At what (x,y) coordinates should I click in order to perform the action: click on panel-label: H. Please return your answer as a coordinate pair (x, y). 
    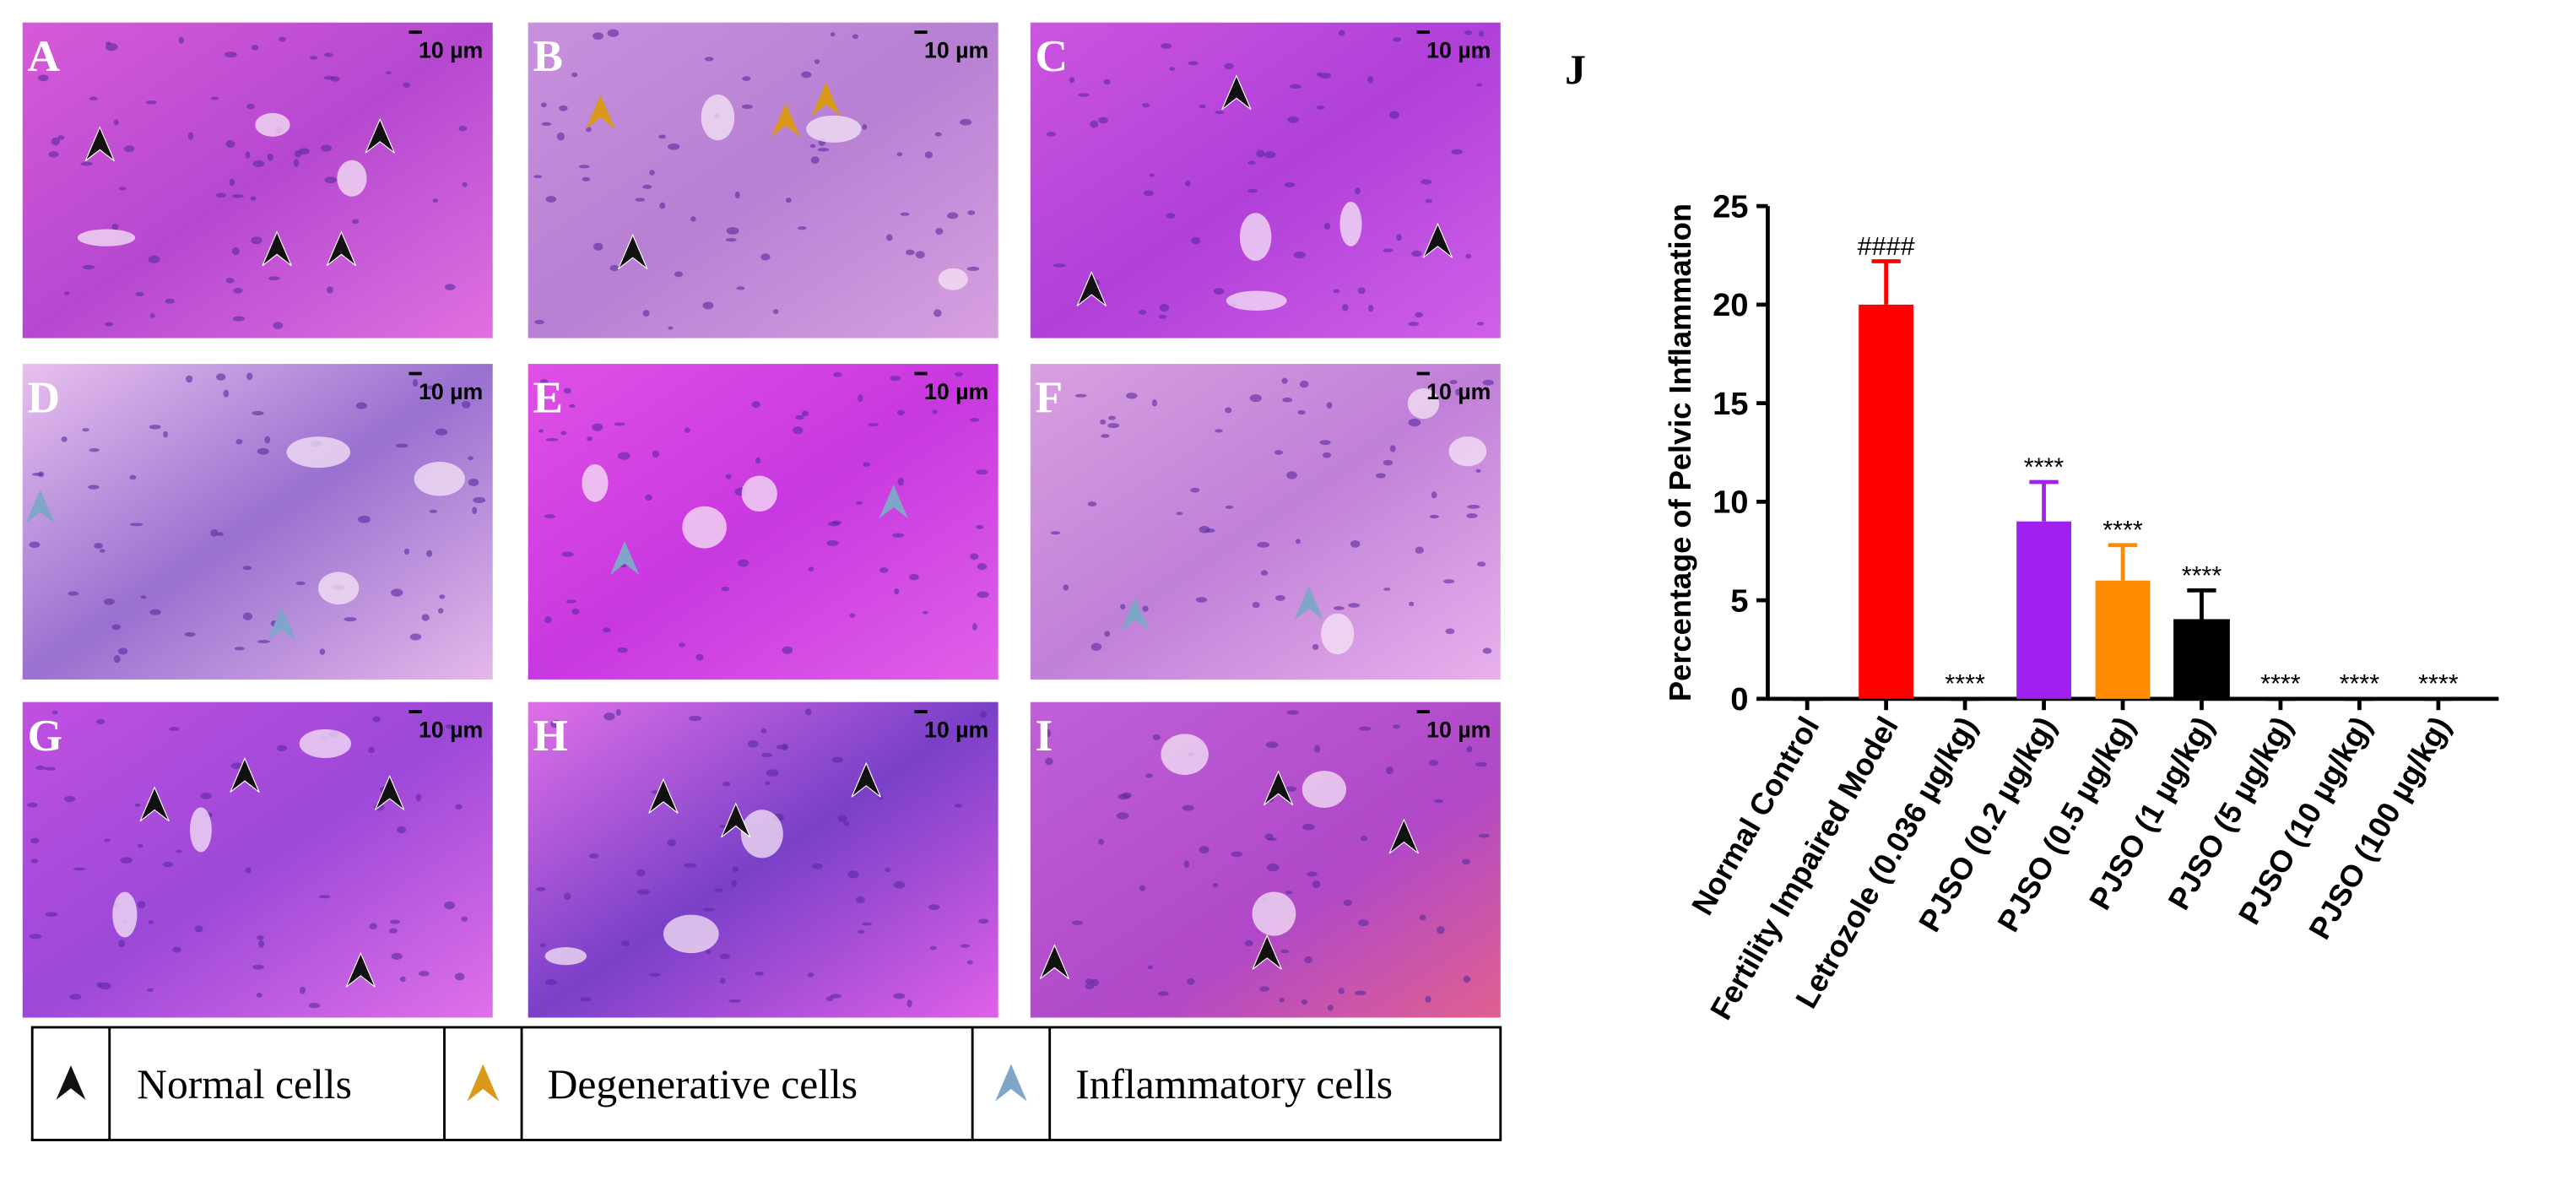
    Looking at the image, I should click on (550, 735).